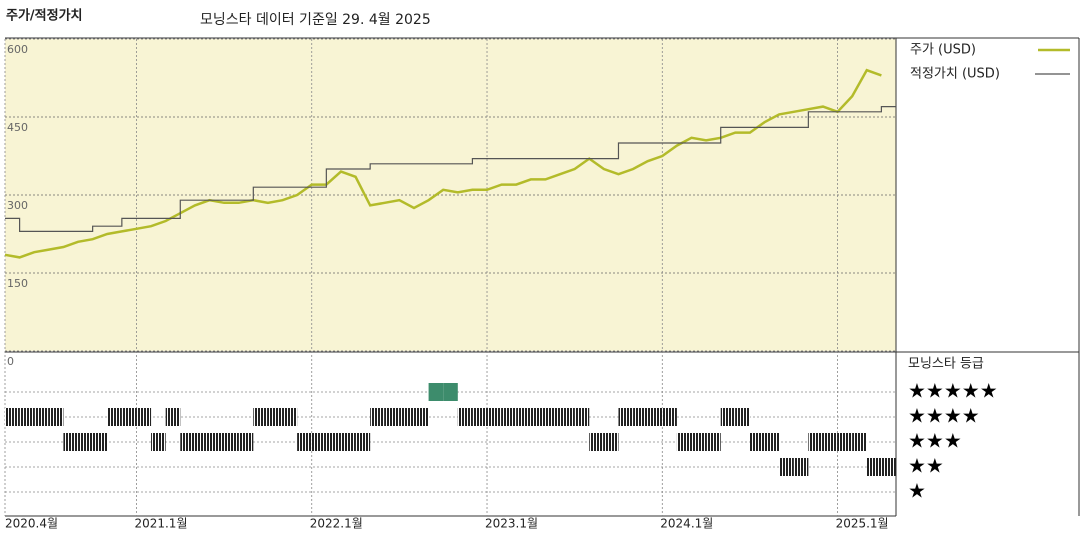  What do you see at coordinates (935, 441) in the screenshot?
I see `rating-level-label: ★★★` at bounding box center [935, 441].